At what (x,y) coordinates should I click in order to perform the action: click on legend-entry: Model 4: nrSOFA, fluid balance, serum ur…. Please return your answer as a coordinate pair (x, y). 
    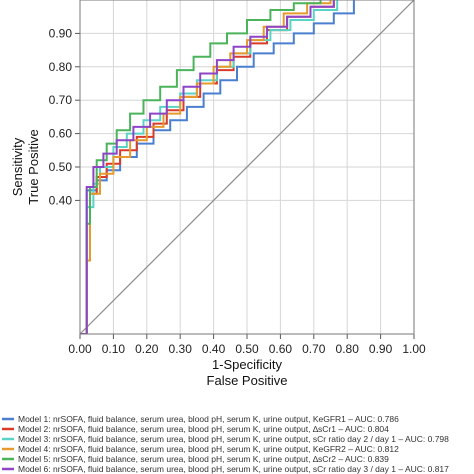
    Looking at the image, I should click on (208, 449).